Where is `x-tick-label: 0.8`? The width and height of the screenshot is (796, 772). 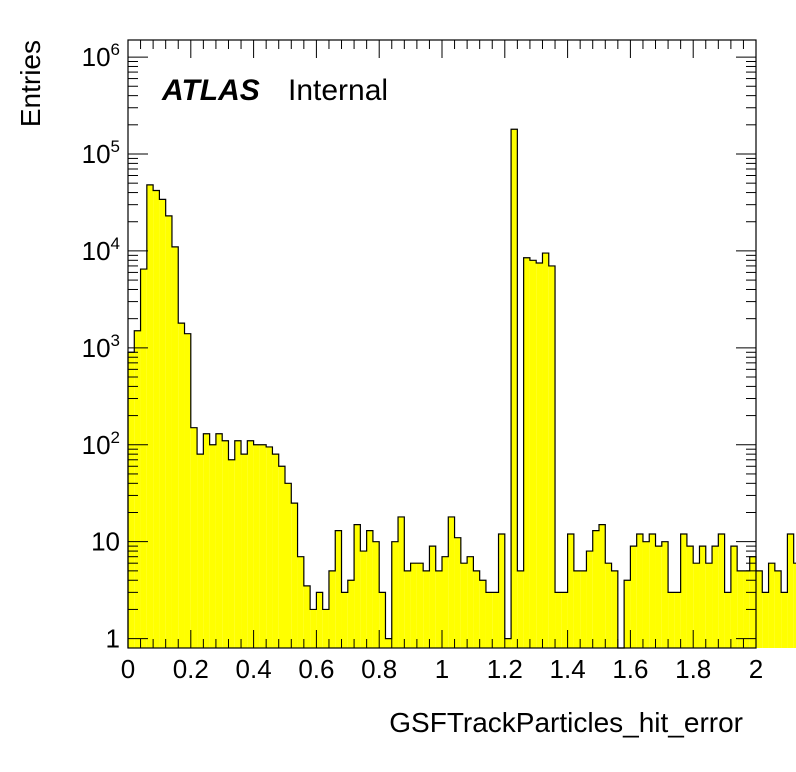
x-tick-label: 0.8 is located at coordinates (379, 669).